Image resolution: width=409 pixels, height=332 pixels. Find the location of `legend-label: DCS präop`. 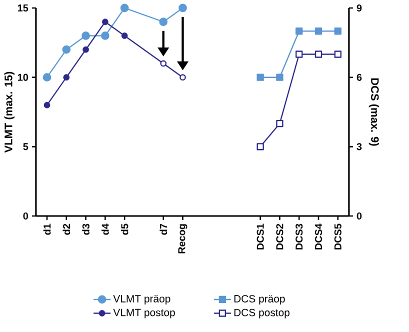

legend-label: DCS präop is located at coordinates (259, 300).